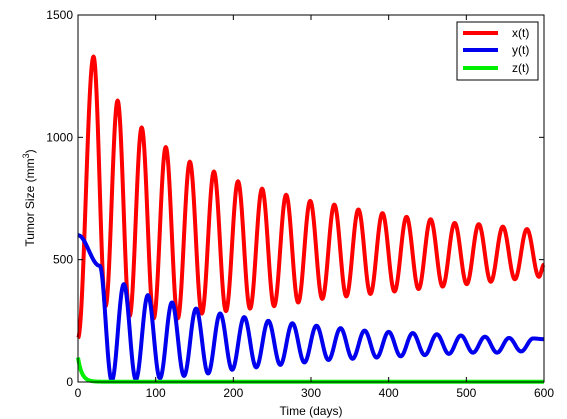 This screenshot has height=419, width=567. I want to click on legend: x(t) y(t) z(t), so click(497, 51).